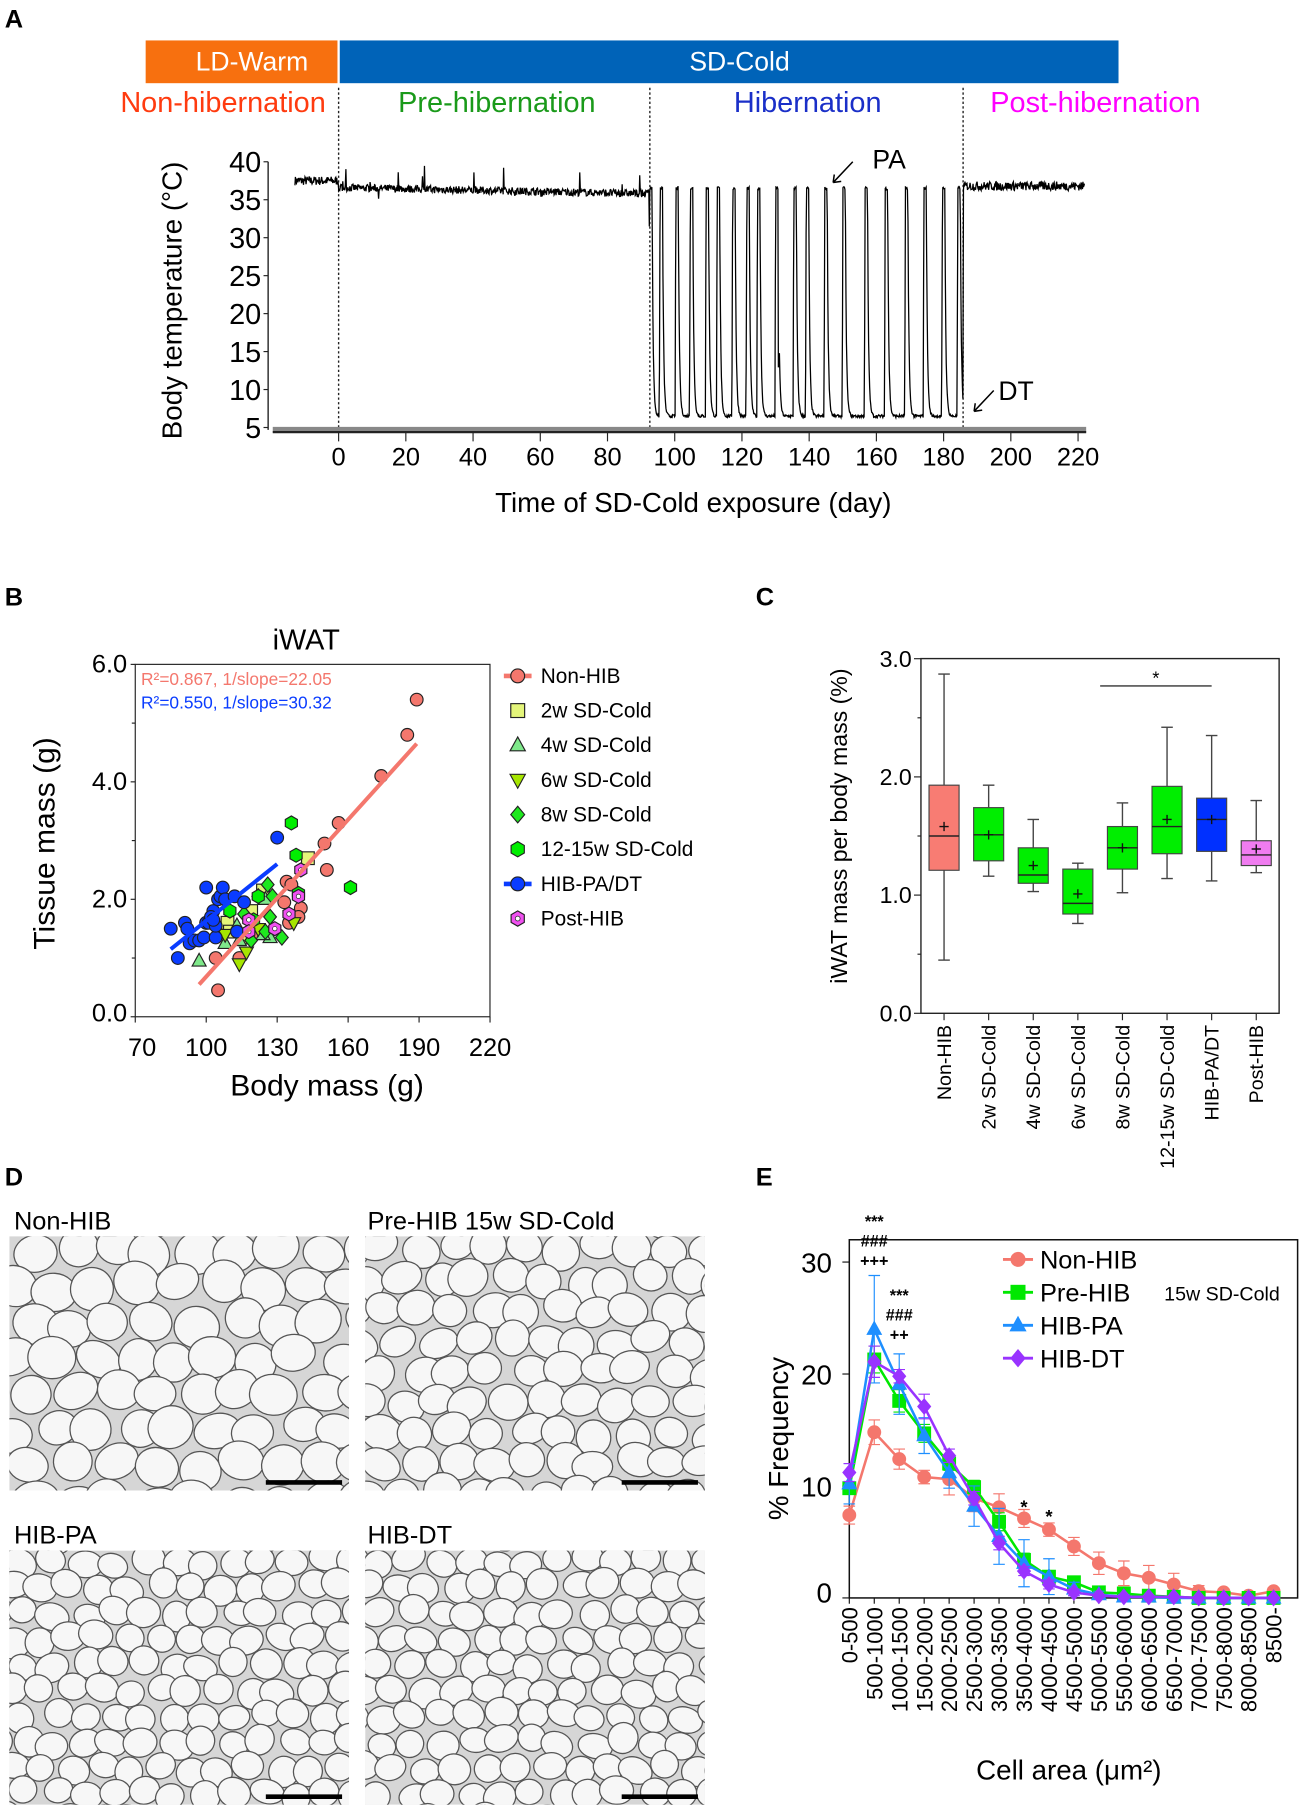 The width and height of the screenshot is (1300, 1814). Describe the element at coordinates (308, 864) in the screenshot. I see `regression-line` at that location.